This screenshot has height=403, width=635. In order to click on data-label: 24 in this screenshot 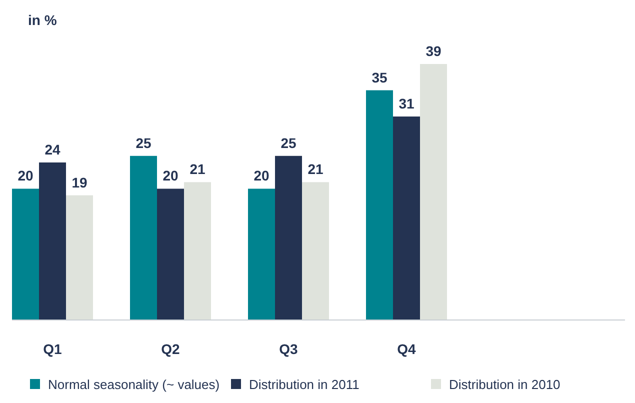, I will do `click(52, 149)`.